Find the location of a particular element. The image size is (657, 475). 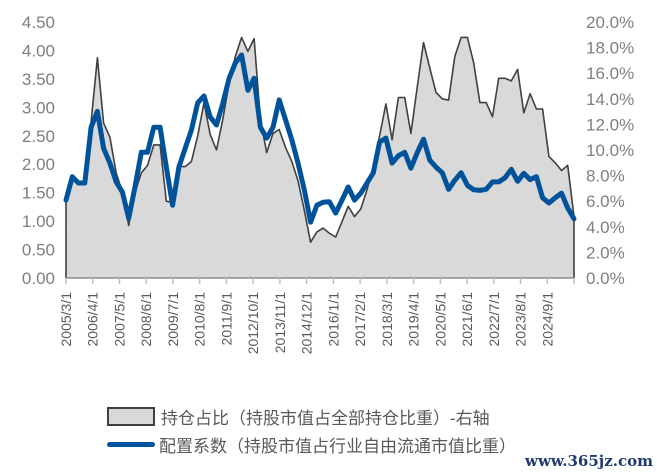

x-tick-label: 2011/9/1 is located at coordinates (226, 319).